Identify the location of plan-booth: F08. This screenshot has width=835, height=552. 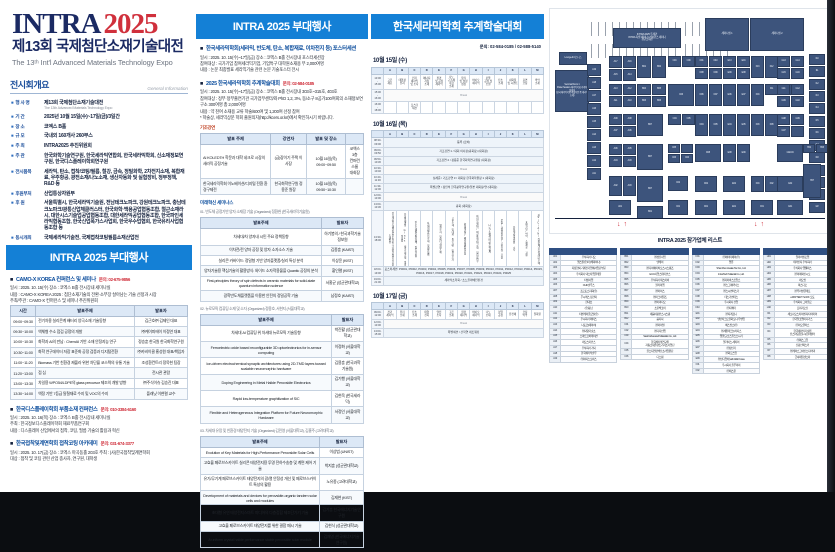
(771, 125).